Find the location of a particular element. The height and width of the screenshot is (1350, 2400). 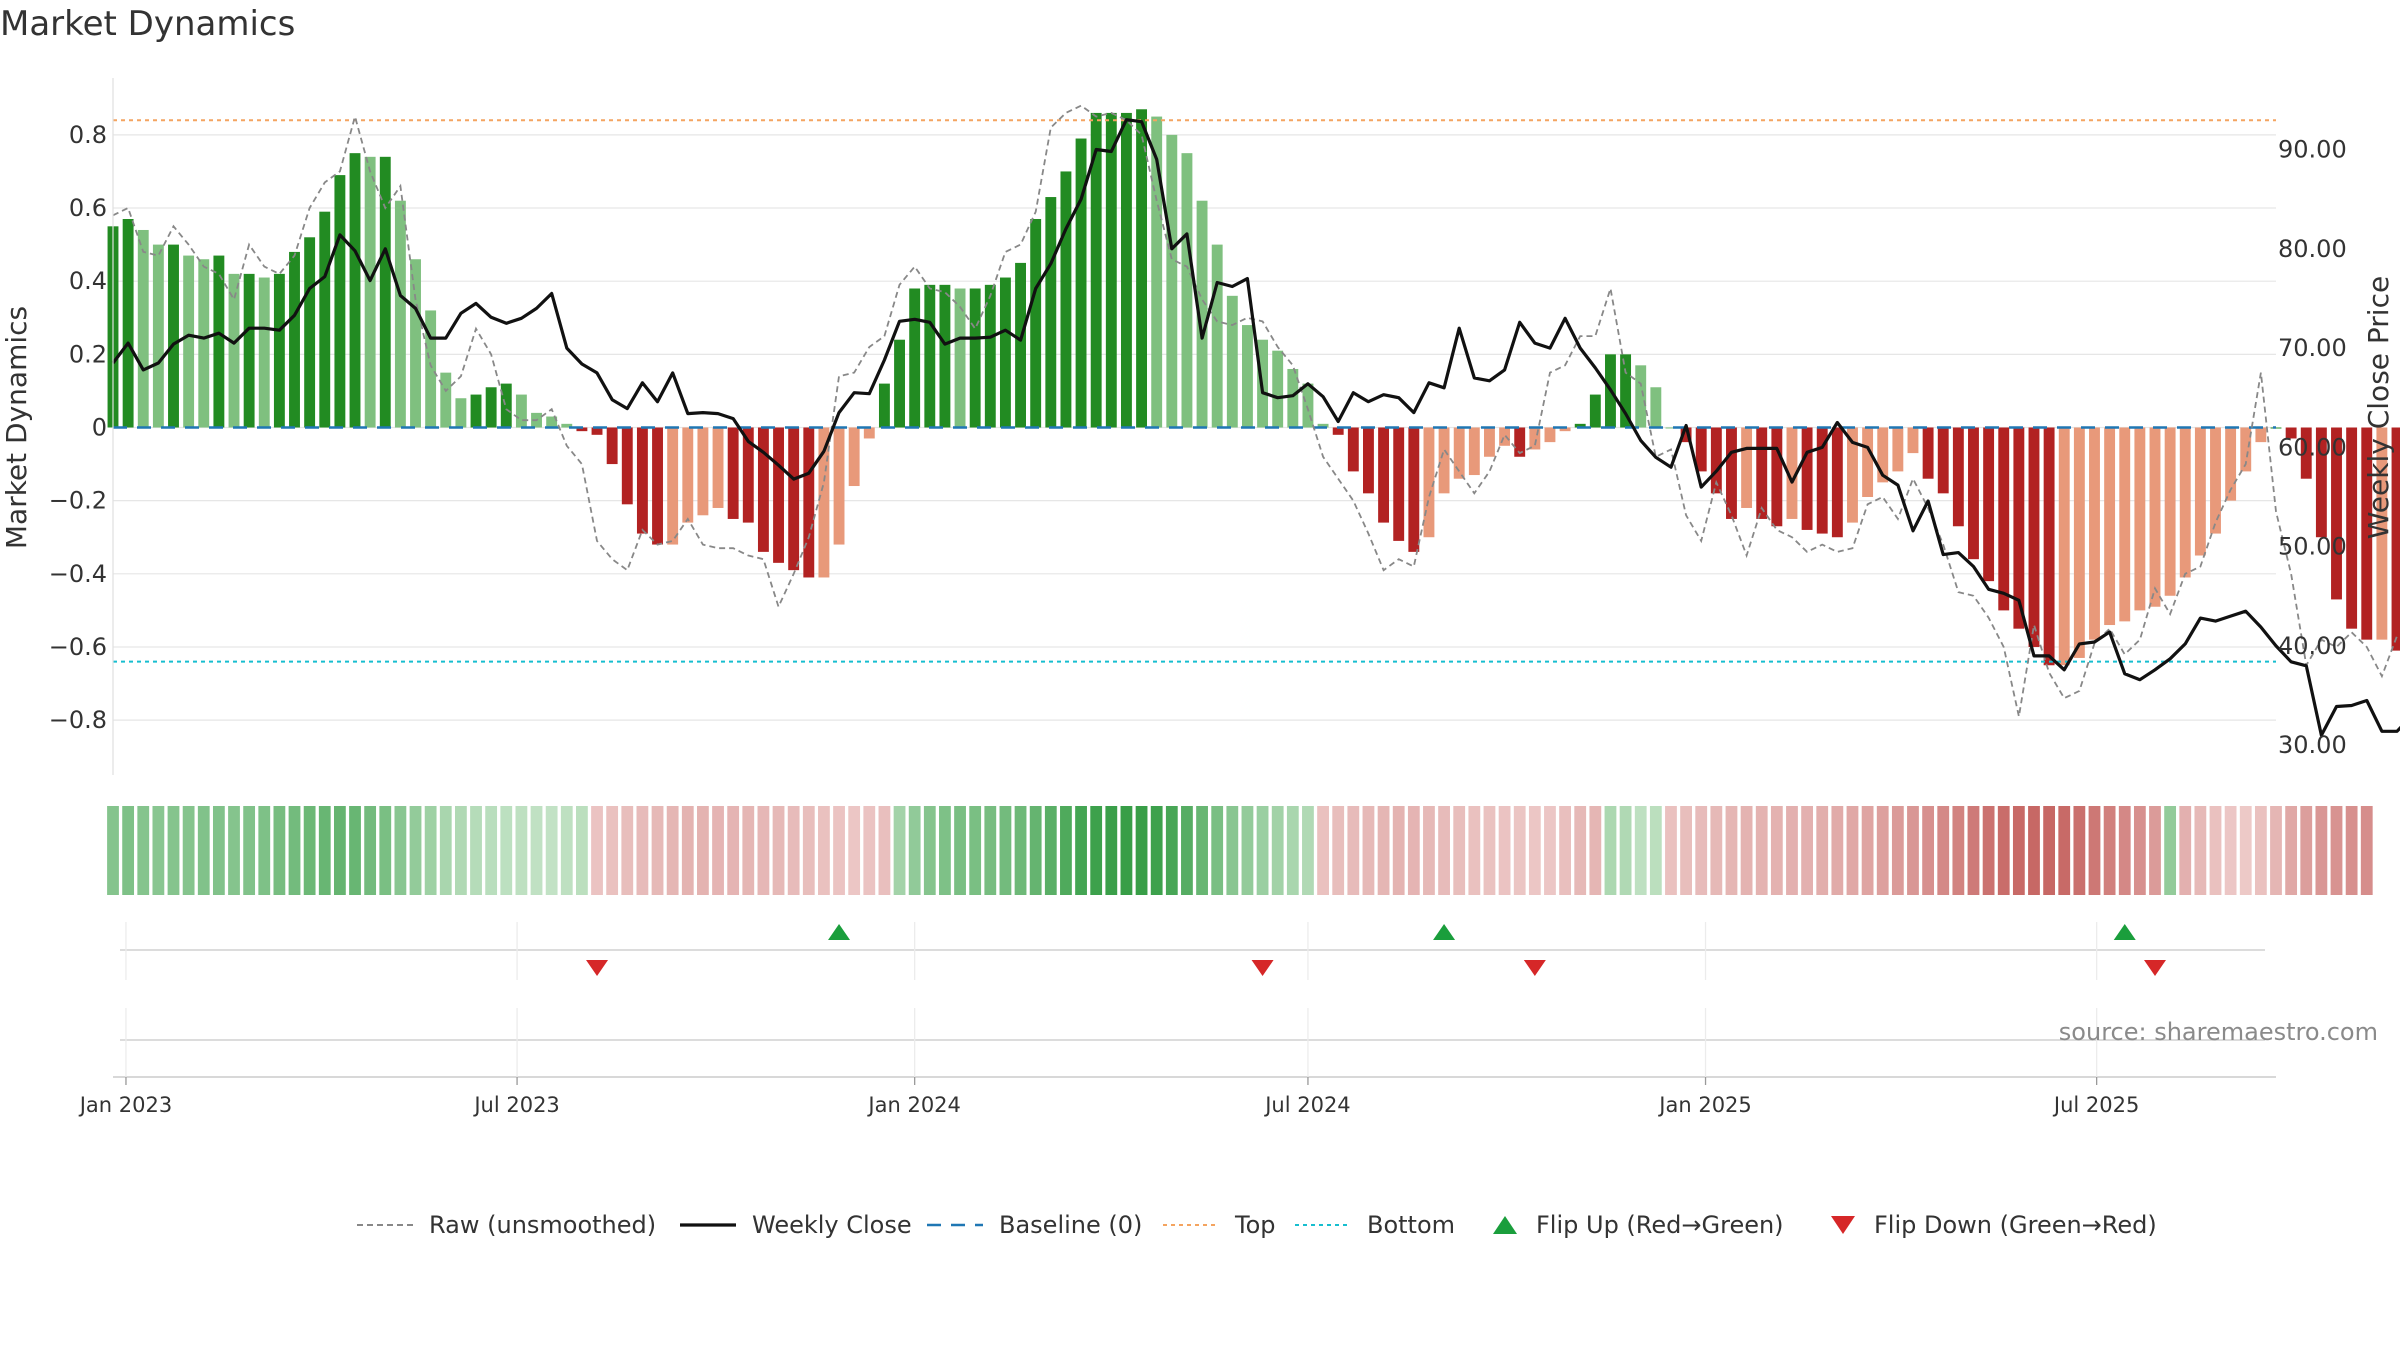

right-axis-title: Weekly Close Price is located at coordinates (2378, 407).